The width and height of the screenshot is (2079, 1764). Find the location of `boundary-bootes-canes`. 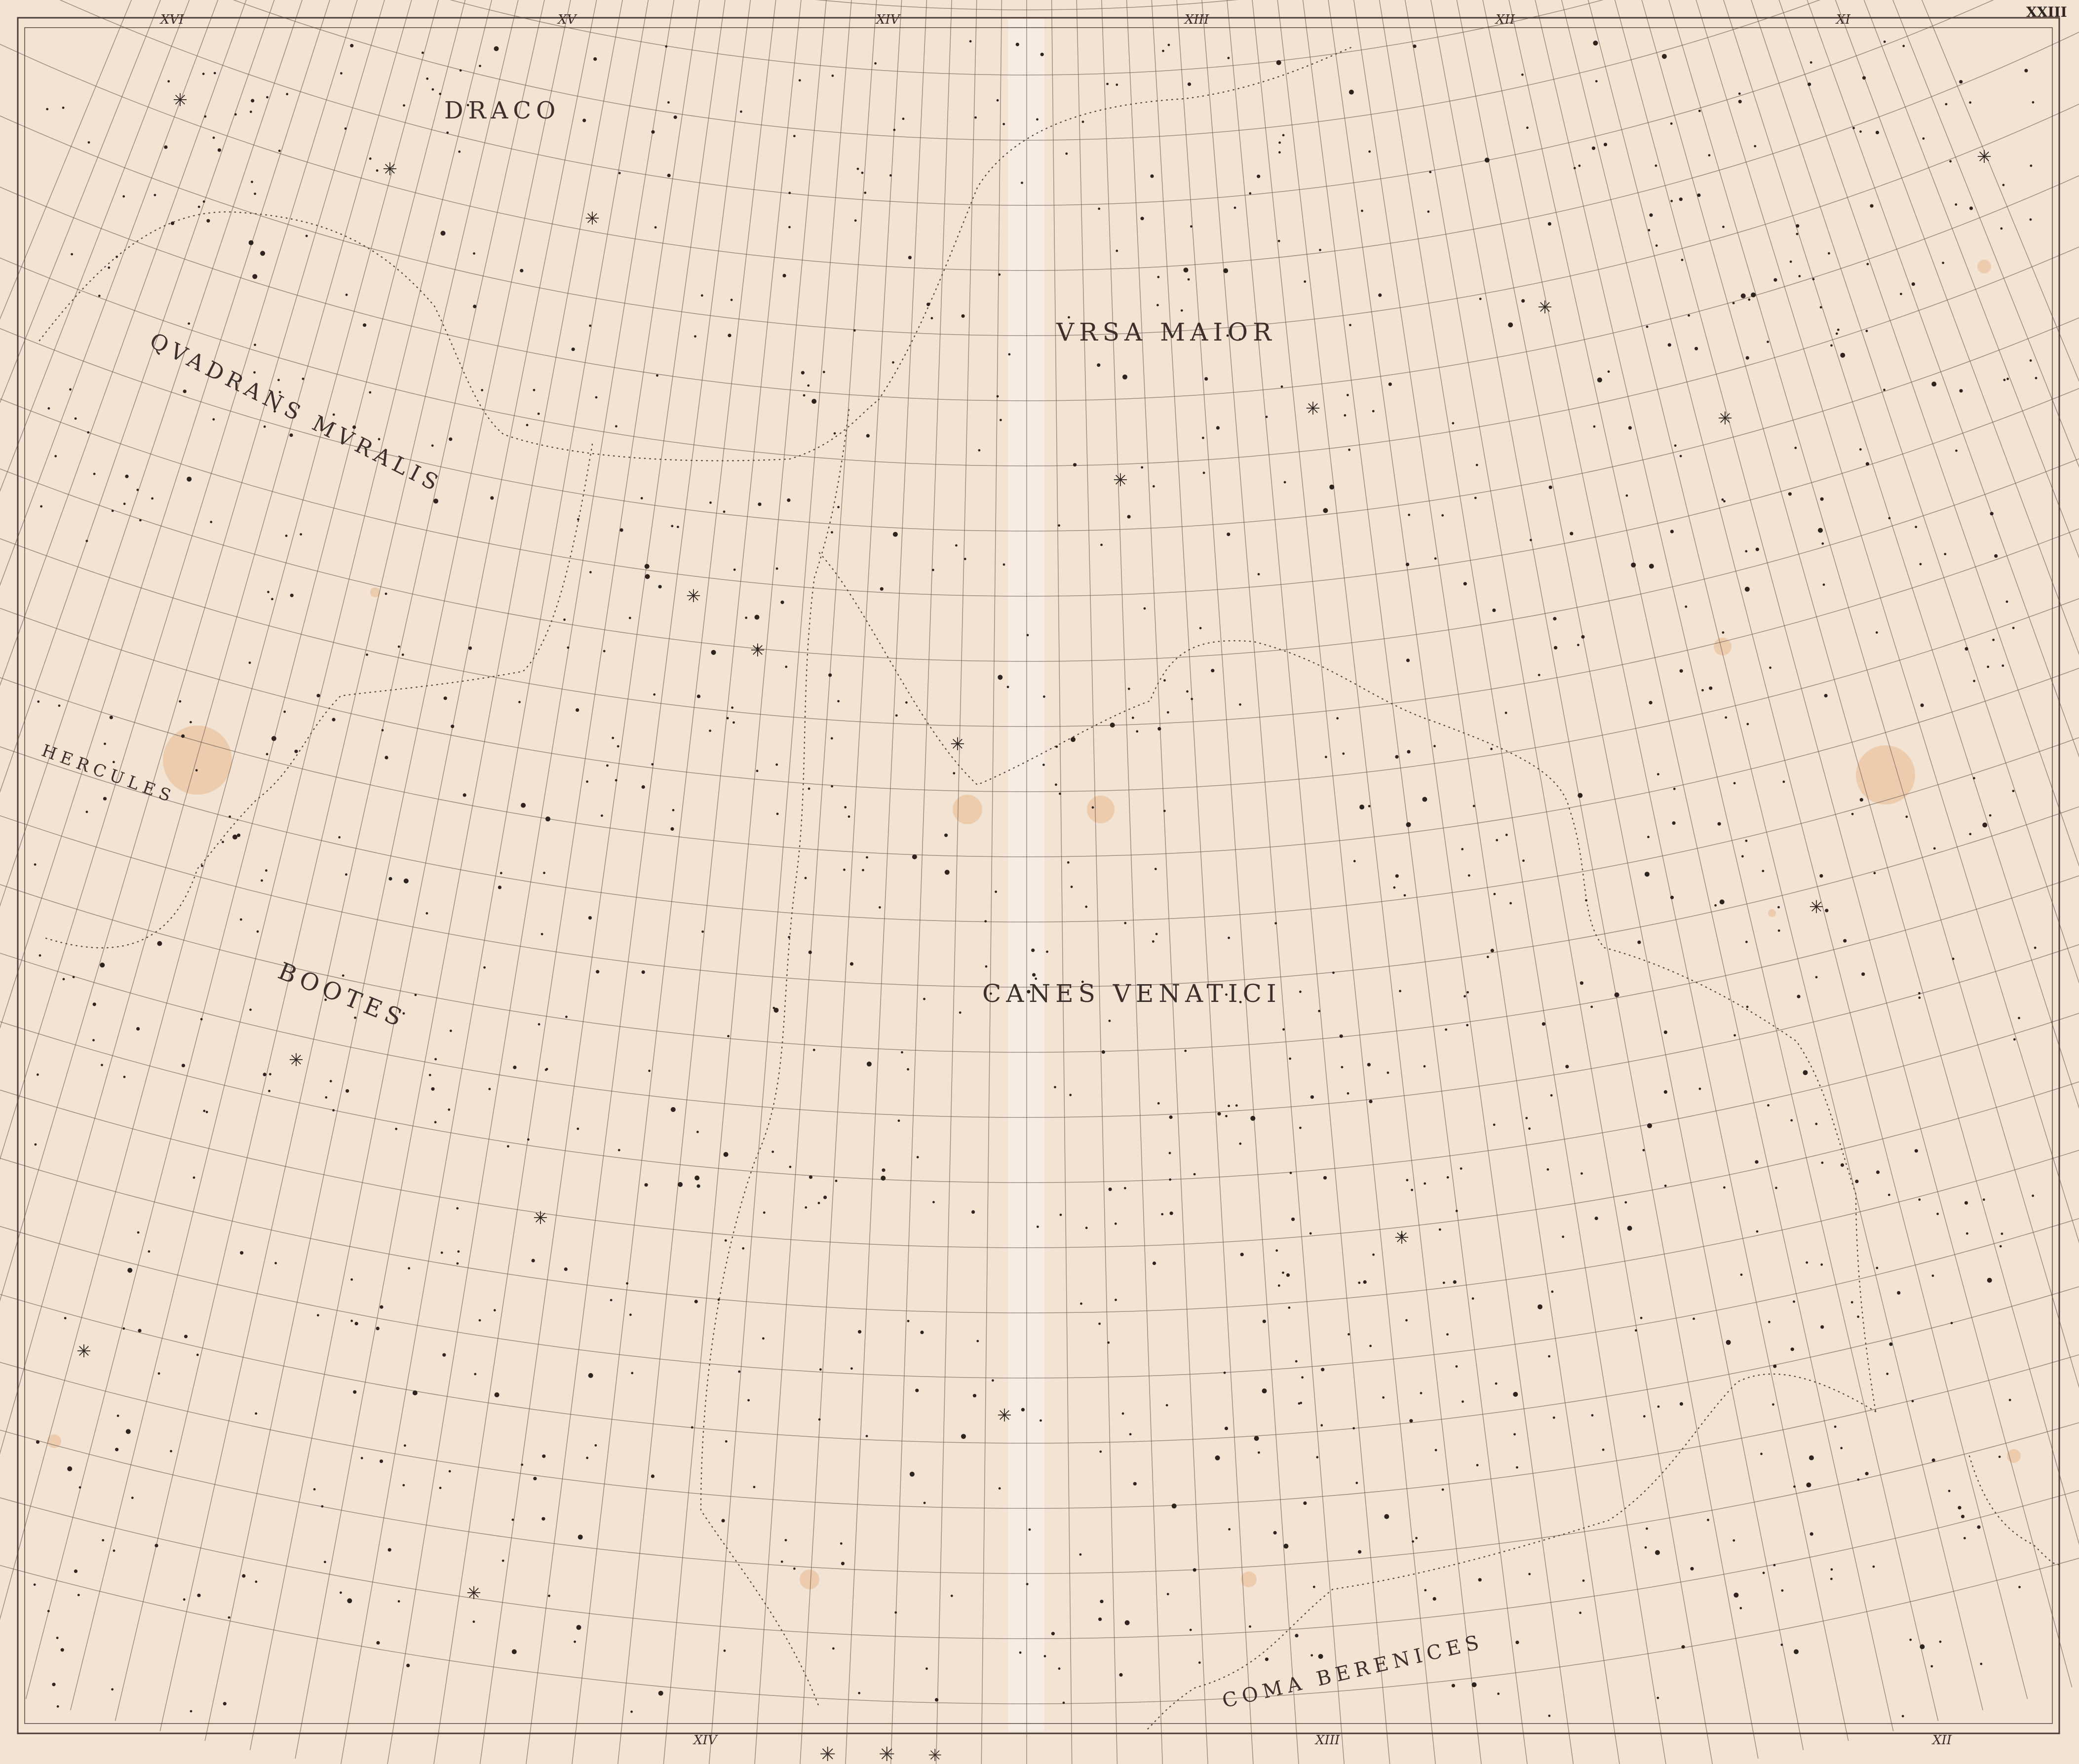

boundary-bootes-canes is located at coordinates (775, 1059).